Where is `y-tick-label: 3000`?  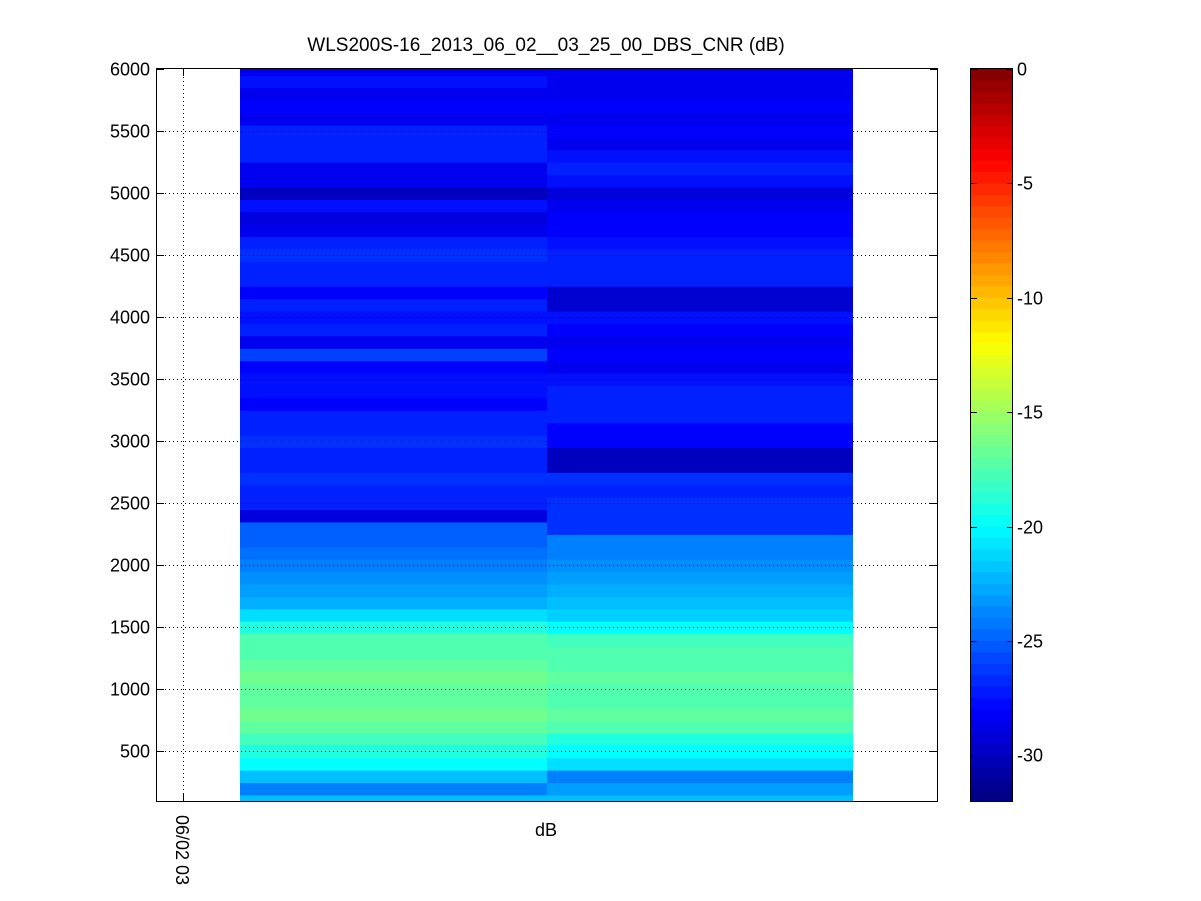
y-tick-label: 3000 is located at coordinates (130, 442).